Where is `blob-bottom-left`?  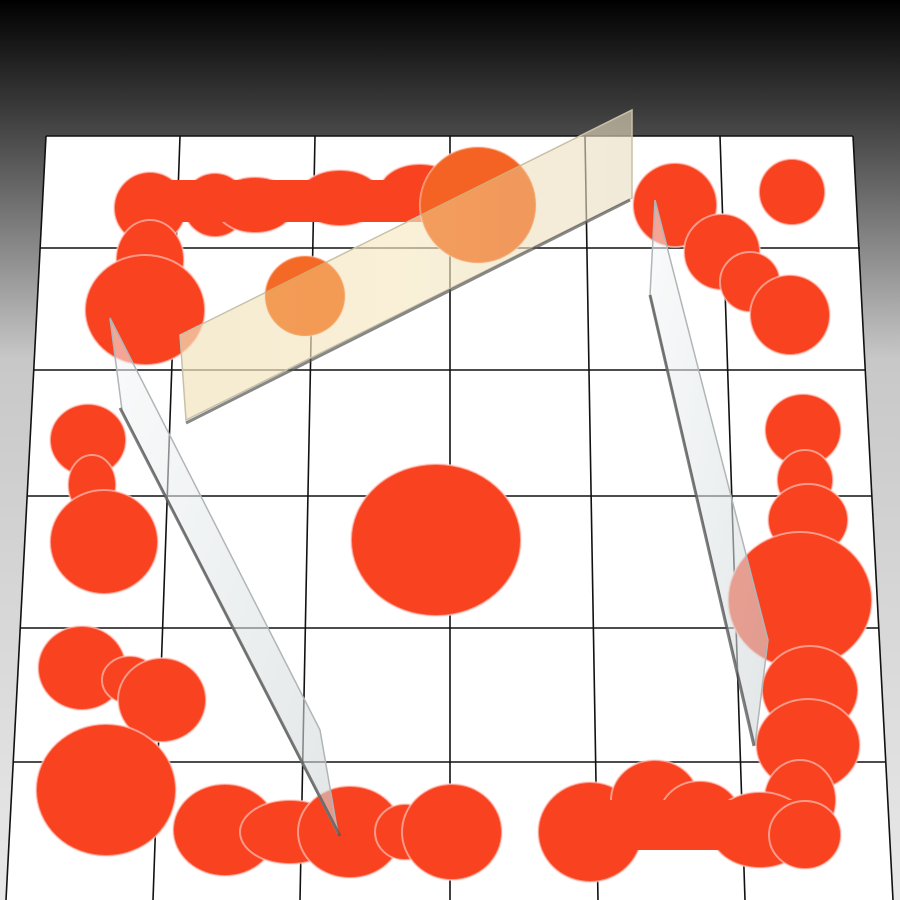
blob-bottom-left is located at coordinates (122, 684).